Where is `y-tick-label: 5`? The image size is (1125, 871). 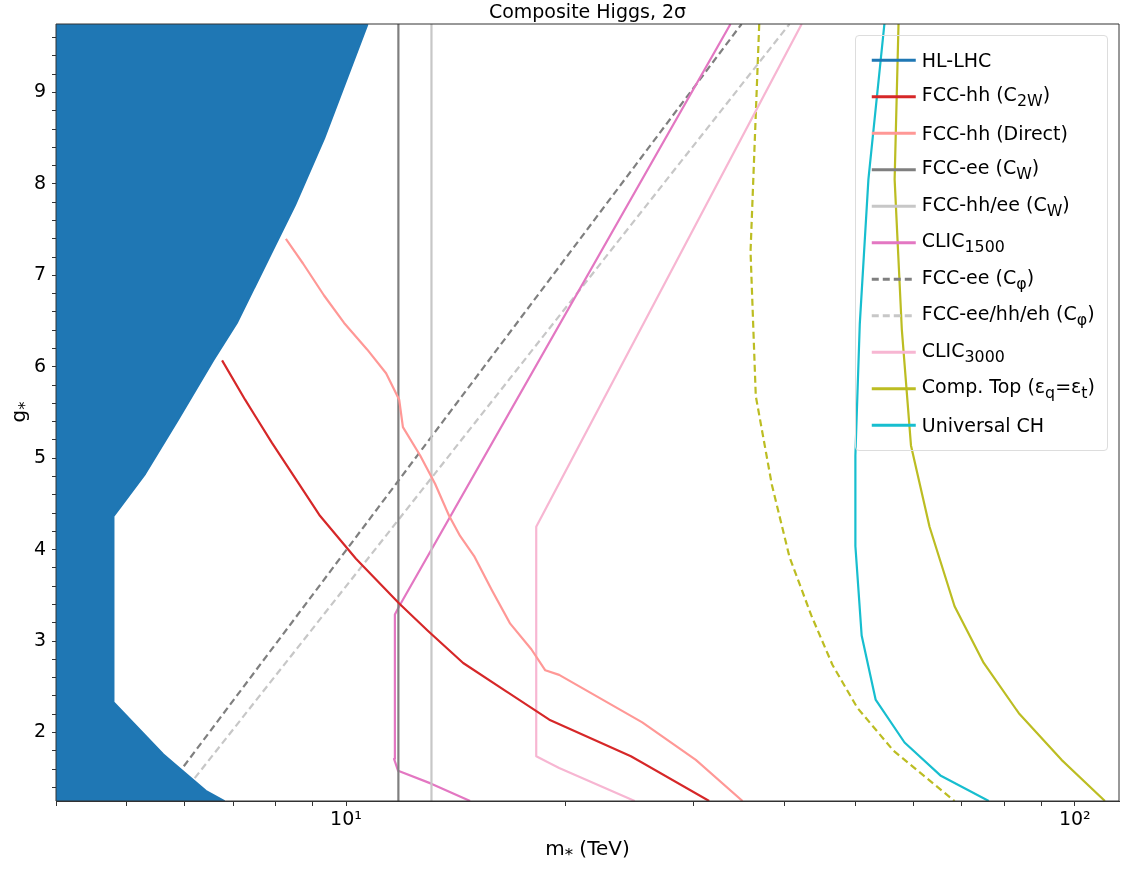 y-tick-label: 5 is located at coordinates (39, 456).